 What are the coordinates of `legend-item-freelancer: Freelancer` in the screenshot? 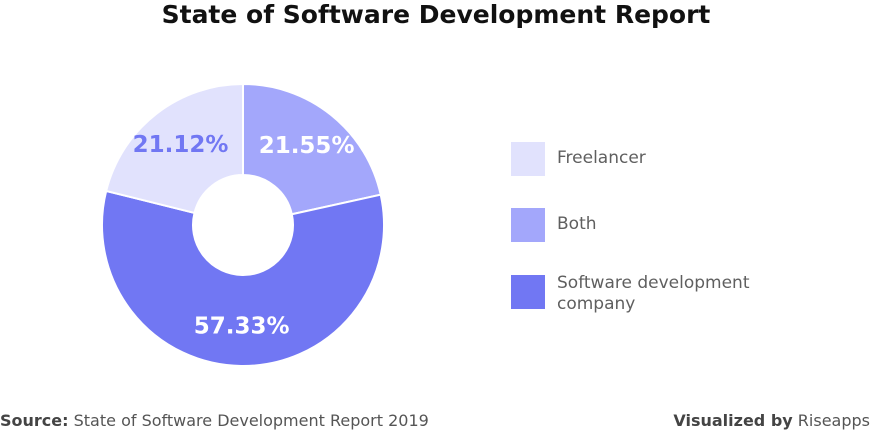 It's located at (649, 159).